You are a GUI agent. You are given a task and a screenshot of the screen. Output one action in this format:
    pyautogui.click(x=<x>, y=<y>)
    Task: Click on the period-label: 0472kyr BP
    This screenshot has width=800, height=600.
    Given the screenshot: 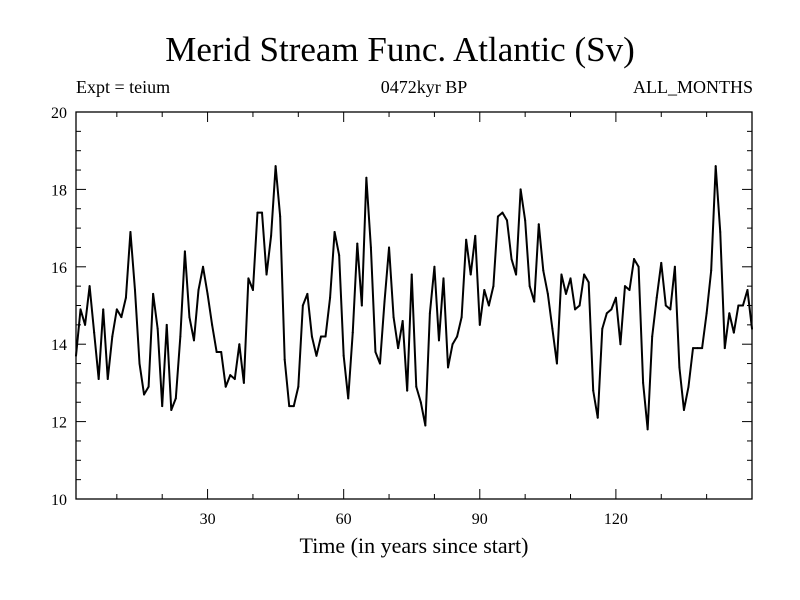 What is the action you would take?
    pyautogui.click(x=424, y=87)
    